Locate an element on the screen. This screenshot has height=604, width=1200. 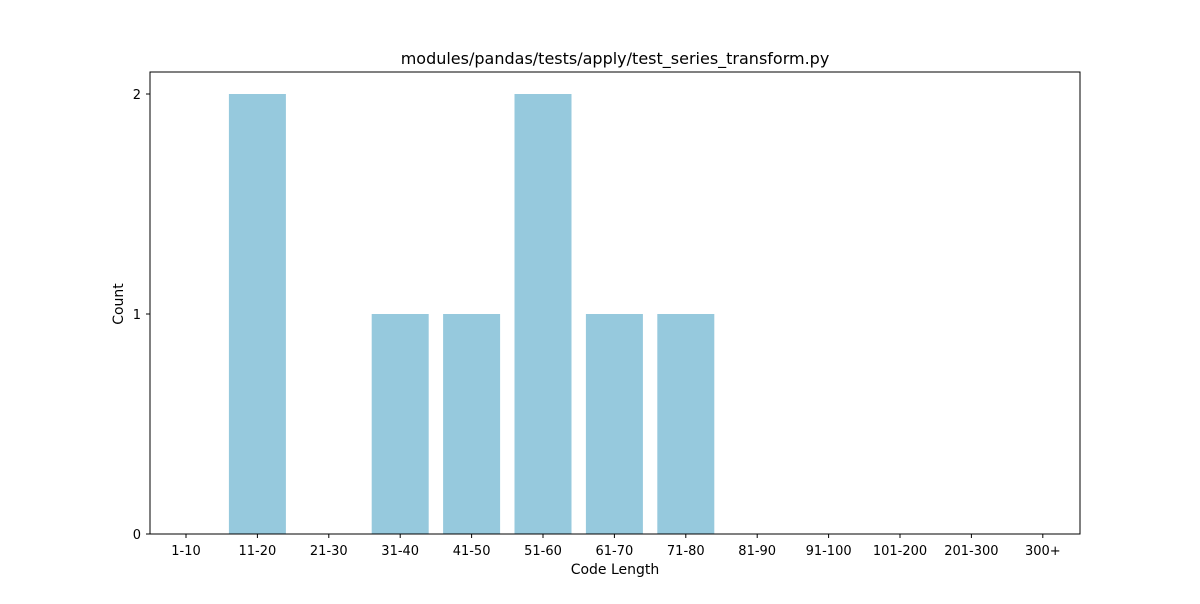
x-tick-label: 101-200 is located at coordinates (900, 551).